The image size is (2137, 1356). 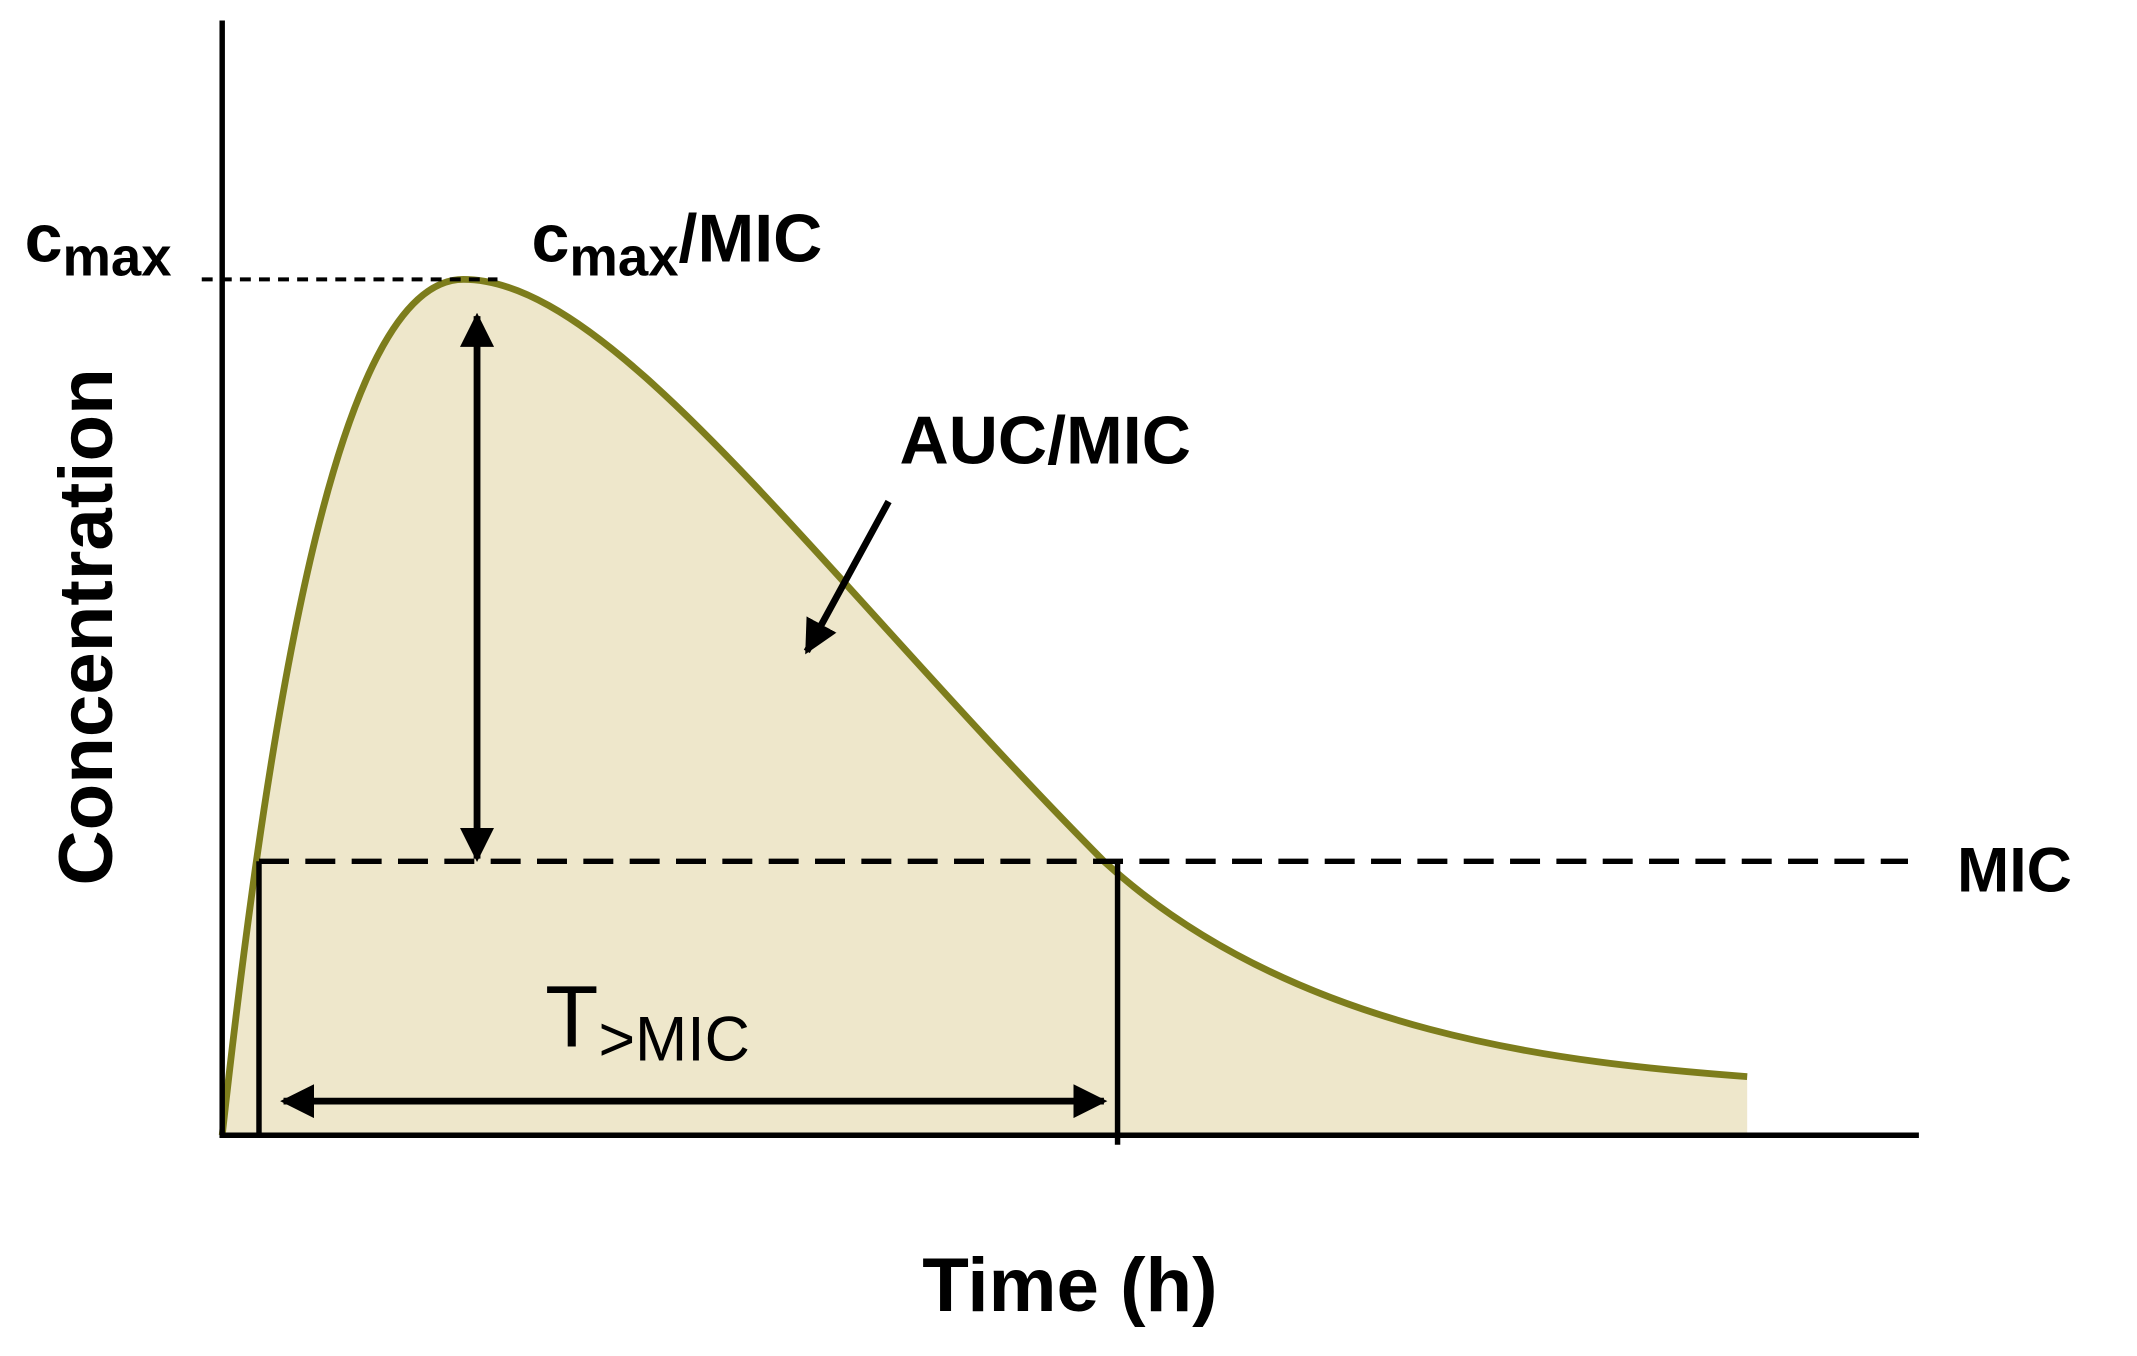 I want to click on t-mic-label: T>MIC, so click(x=647, y=1022).